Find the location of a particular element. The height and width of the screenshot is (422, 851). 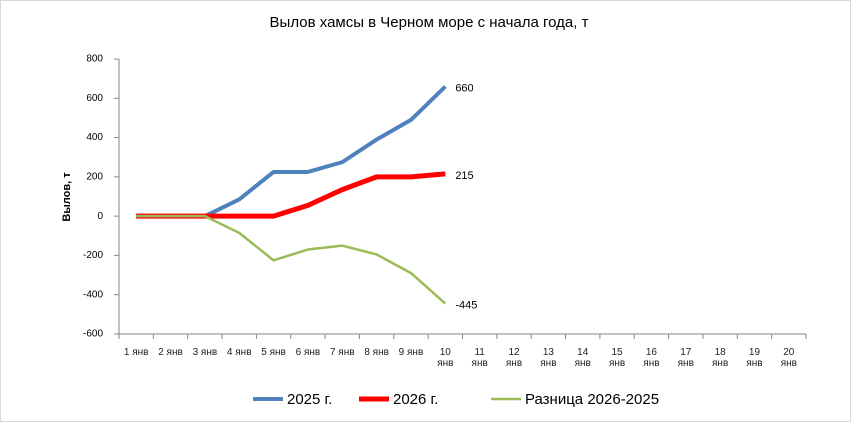

data-label: 660 is located at coordinates (464, 88).